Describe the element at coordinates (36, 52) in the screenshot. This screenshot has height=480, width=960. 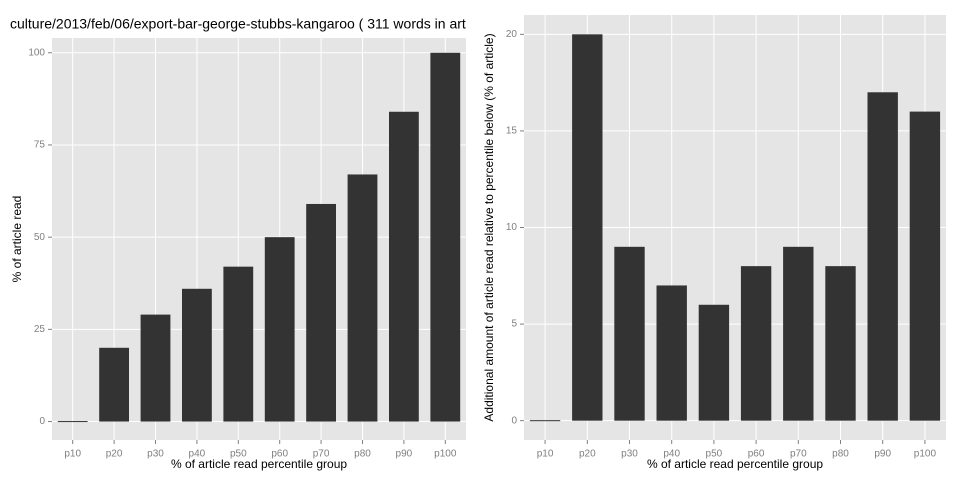
I see `y-tick-label: 100` at that location.